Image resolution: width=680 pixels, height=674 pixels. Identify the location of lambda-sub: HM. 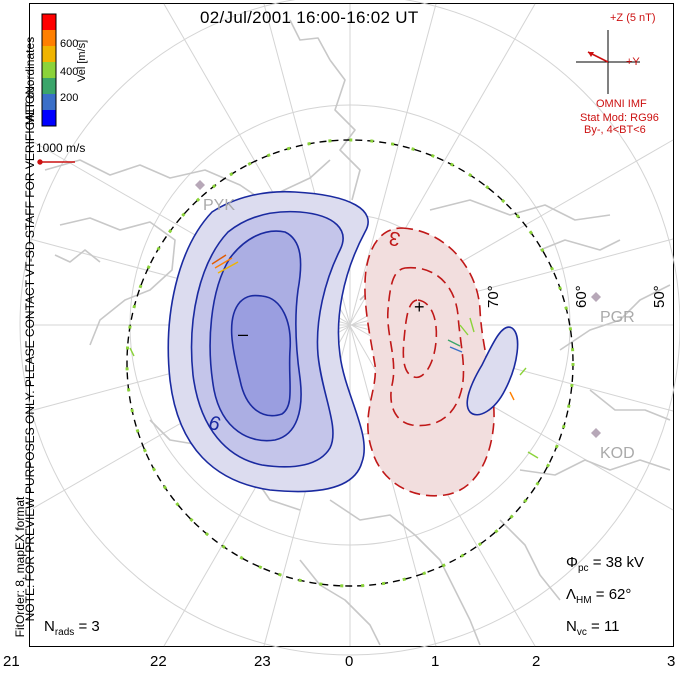
(584, 600).